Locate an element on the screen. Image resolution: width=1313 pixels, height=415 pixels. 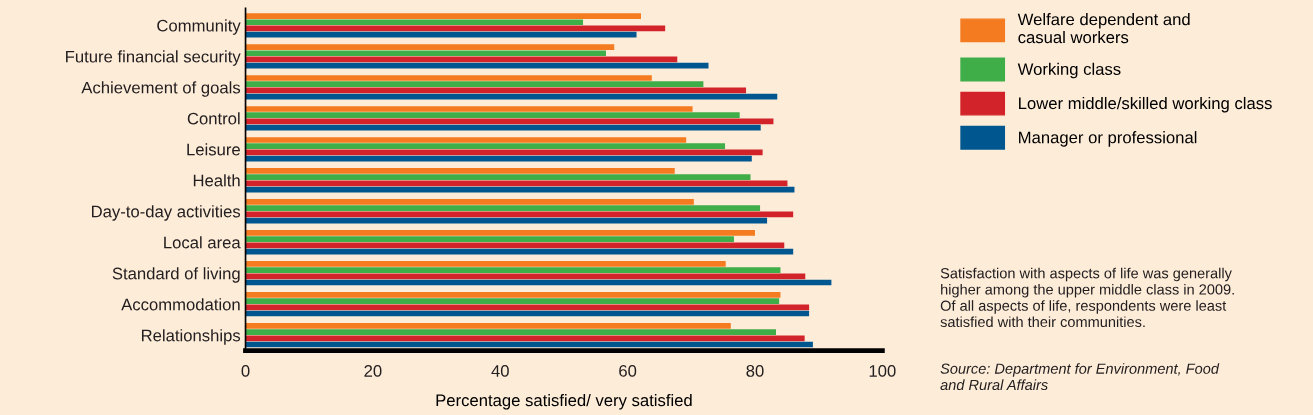
x-tick-label: 80 is located at coordinates (755, 371).